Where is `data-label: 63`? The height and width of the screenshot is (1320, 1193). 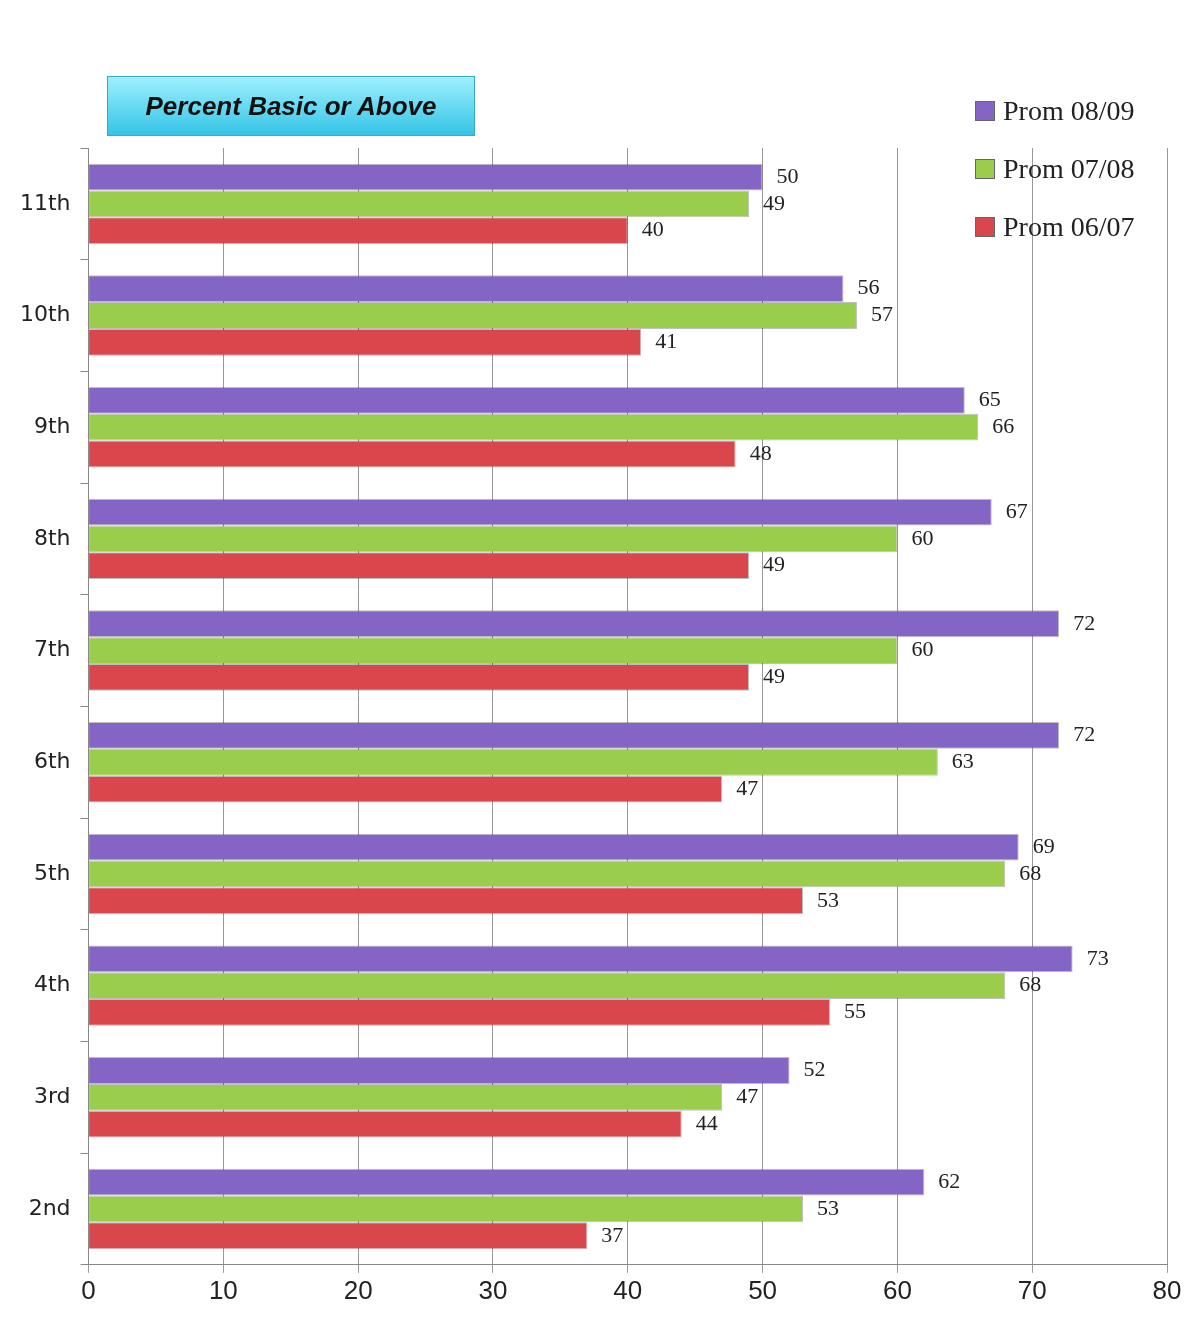
data-label: 63 is located at coordinates (962, 761).